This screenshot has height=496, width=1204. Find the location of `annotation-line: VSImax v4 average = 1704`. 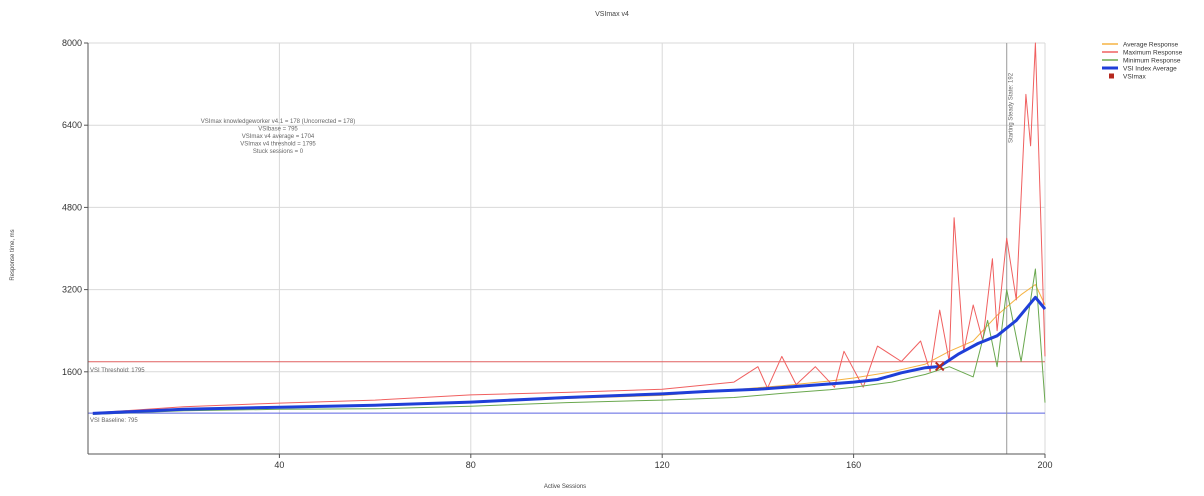

annotation-line: VSImax v4 average = 1704 is located at coordinates (278, 137).